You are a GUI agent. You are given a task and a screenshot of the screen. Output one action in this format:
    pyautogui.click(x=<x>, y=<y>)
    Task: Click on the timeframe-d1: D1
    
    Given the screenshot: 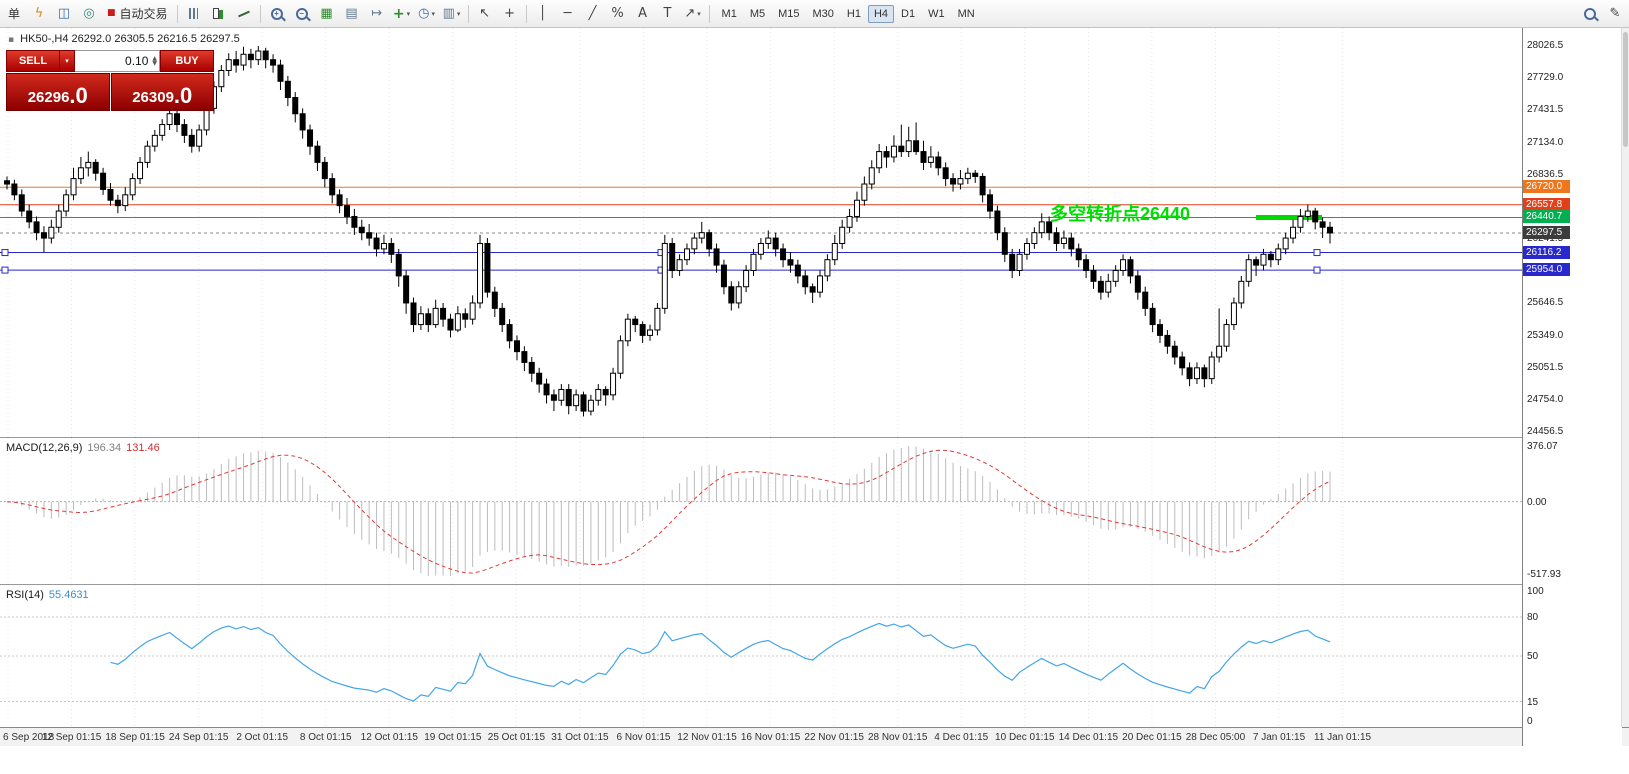 What is the action you would take?
    pyautogui.click(x=908, y=13)
    